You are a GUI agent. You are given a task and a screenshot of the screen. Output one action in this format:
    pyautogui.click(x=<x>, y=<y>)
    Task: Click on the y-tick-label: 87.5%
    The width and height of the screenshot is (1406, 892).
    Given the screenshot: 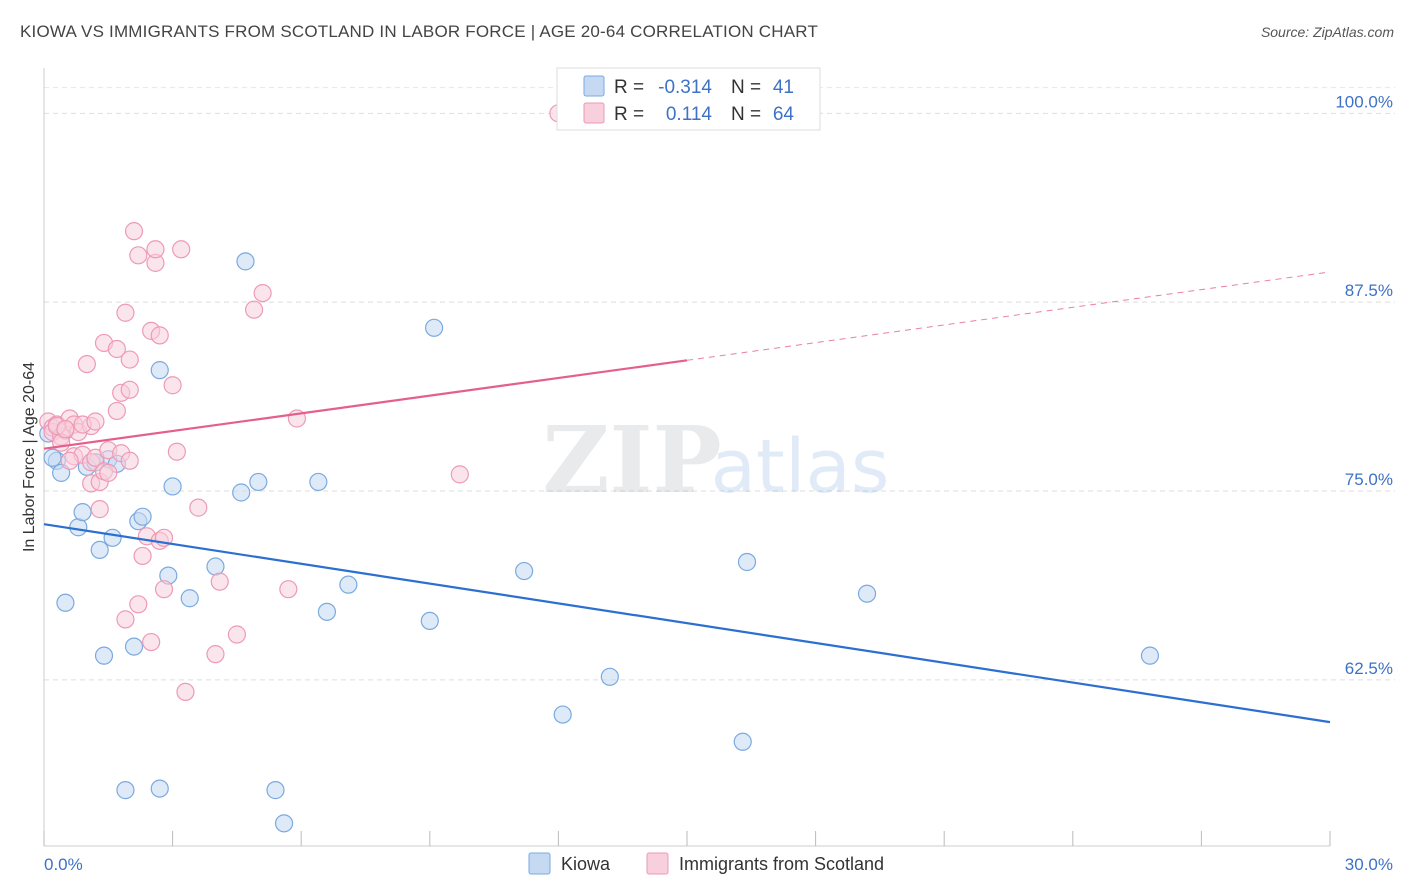 What is the action you would take?
    pyautogui.click(x=1369, y=290)
    